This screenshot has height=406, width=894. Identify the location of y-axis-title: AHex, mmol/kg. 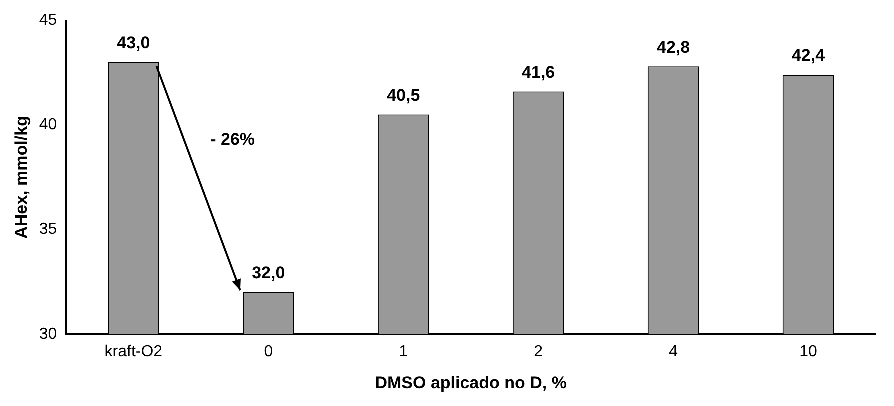
(21, 177).